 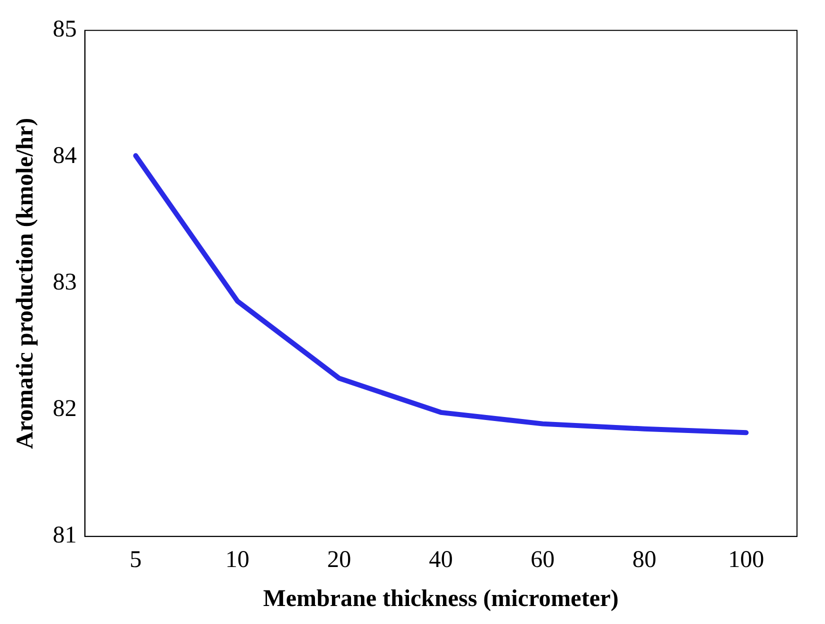 What do you see at coordinates (644, 560) in the screenshot?
I see `x-tick-label: 80` at bounding box center [644, 560].